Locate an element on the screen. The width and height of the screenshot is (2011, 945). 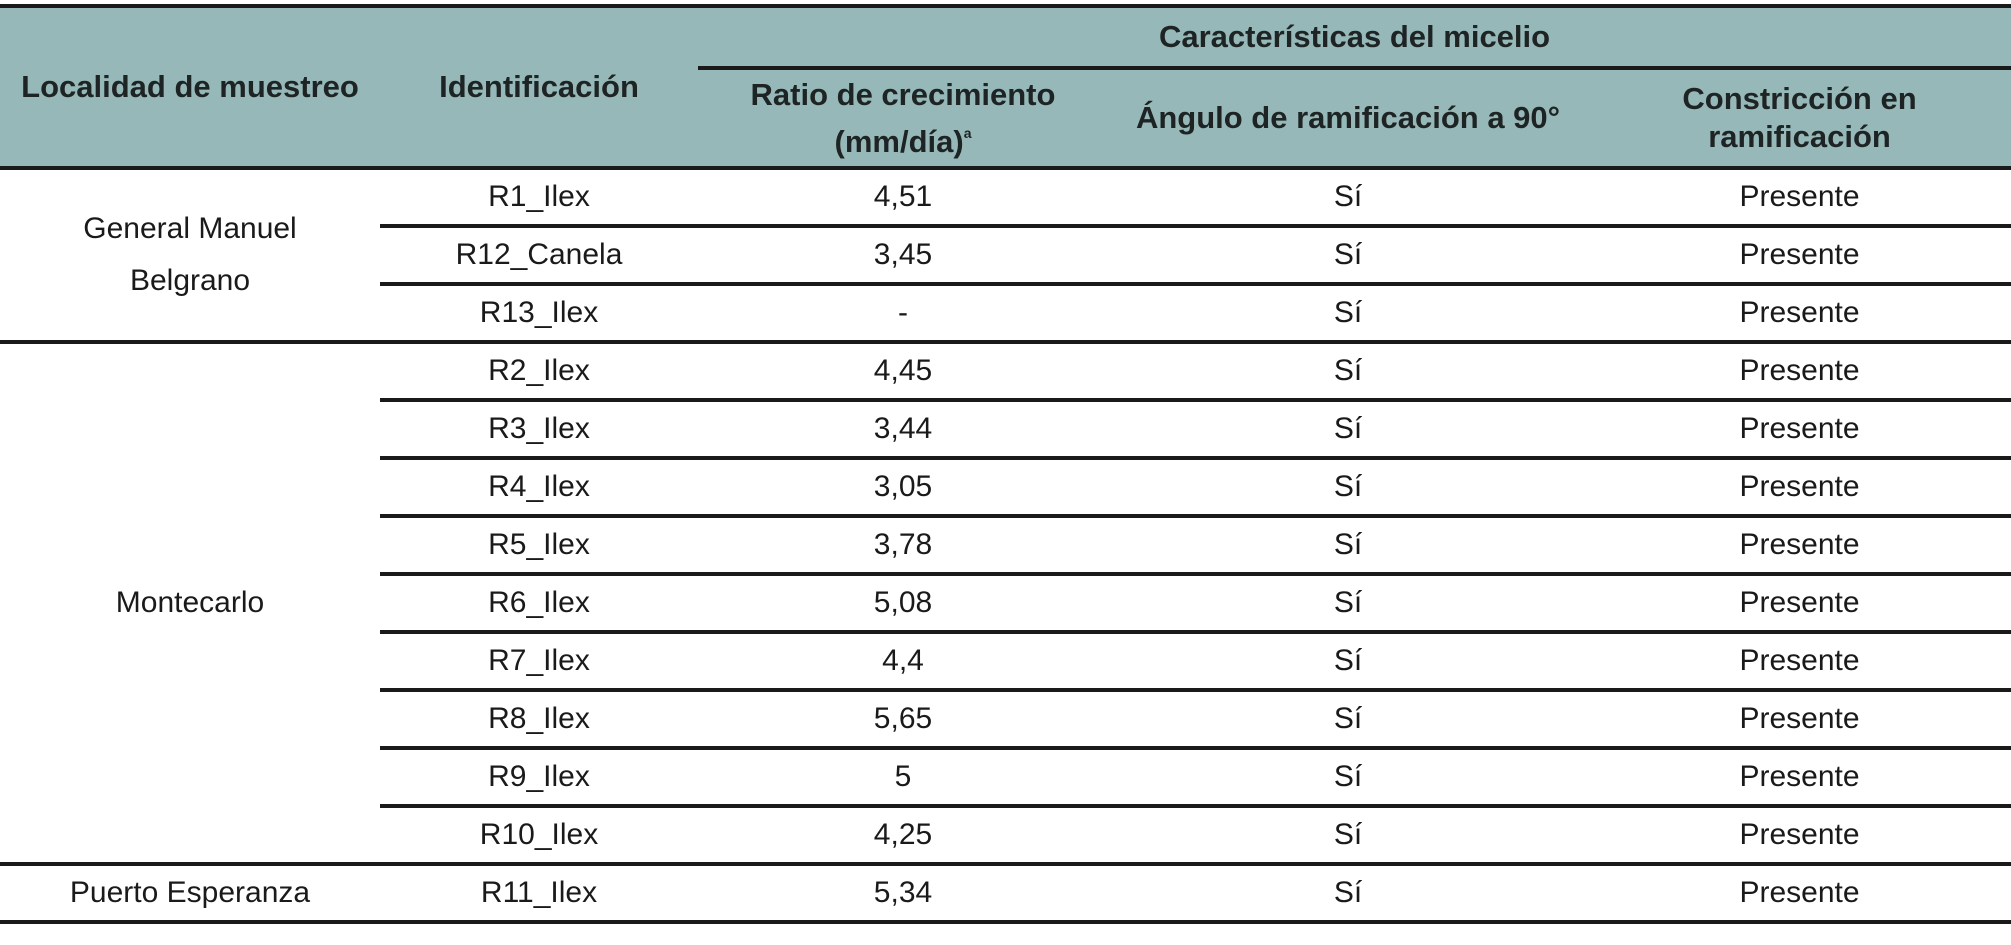
table-row: R9_Ilex 5 Sí Presente is located at coordinates (1005, 778).